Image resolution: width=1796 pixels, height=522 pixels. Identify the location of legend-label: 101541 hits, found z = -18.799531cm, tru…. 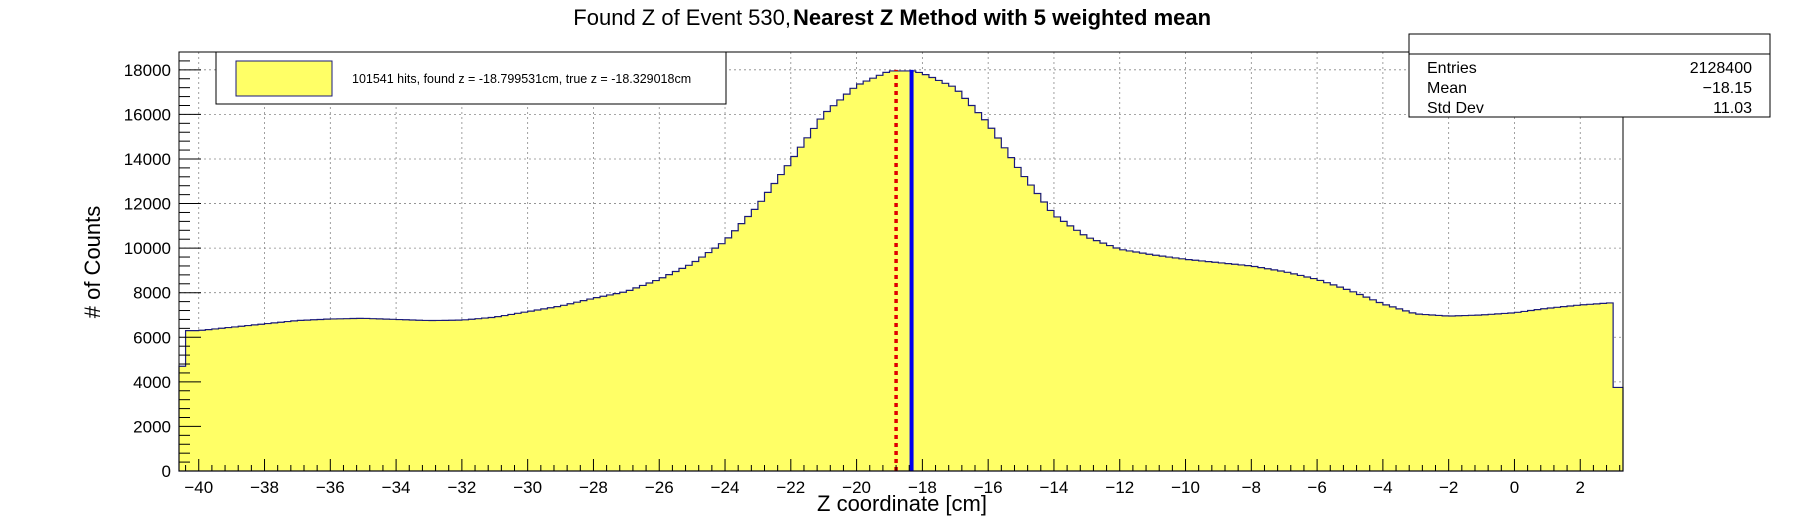
(521, 79).